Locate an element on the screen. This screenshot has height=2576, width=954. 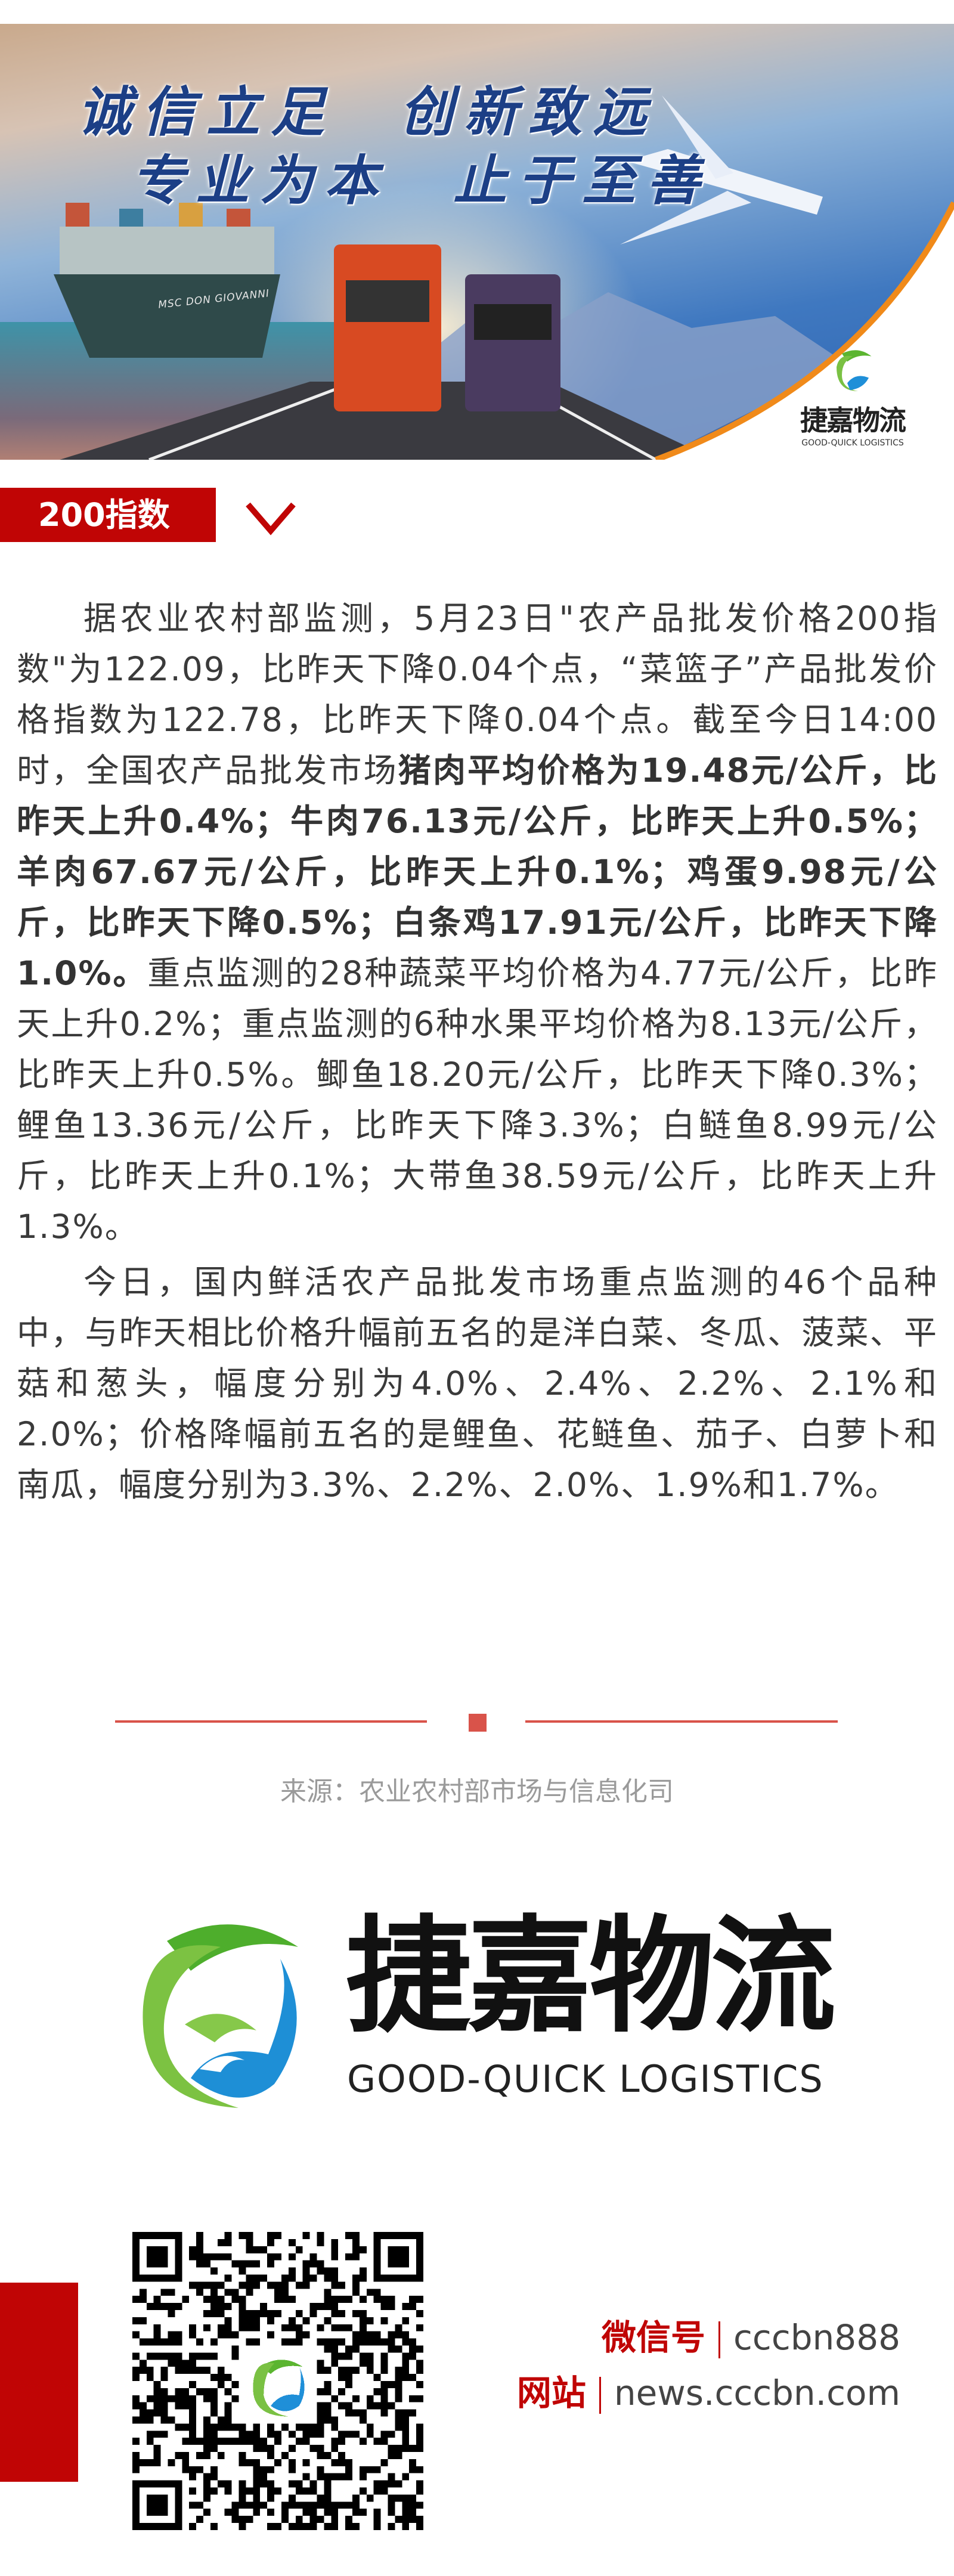
divider-square is located at coordinates (478, 1723).